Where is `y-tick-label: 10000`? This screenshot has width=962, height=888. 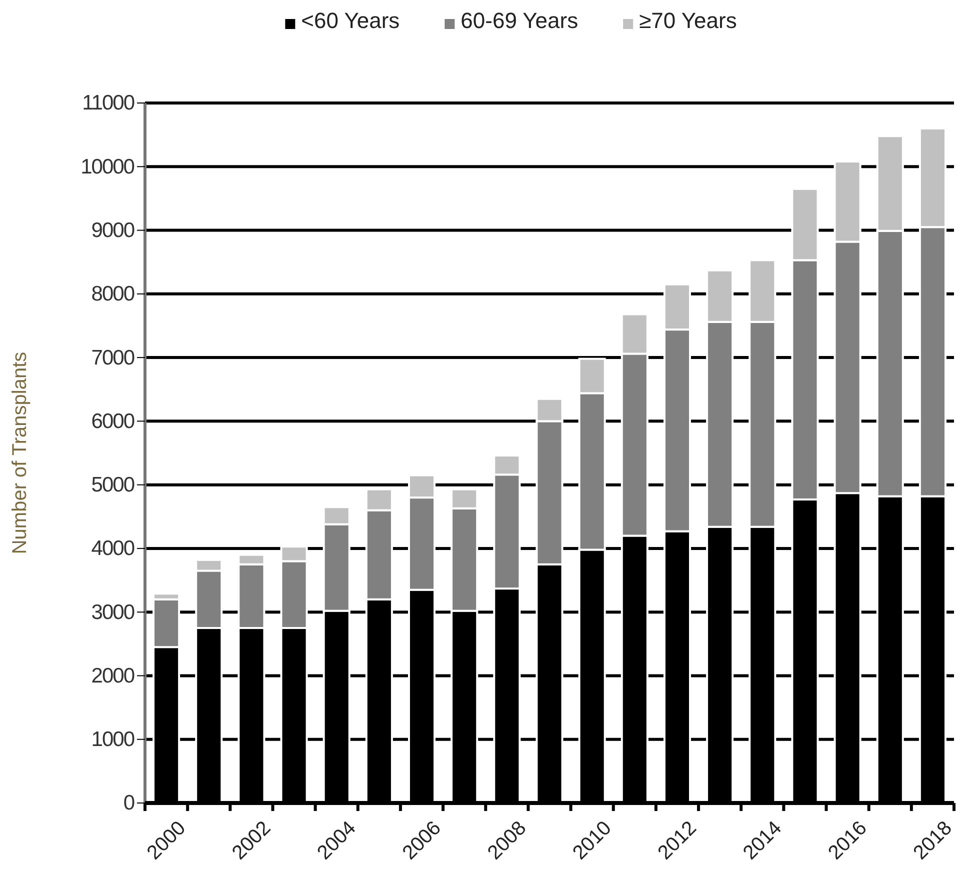 y-tick-label: 10000 is located at coordinates (107, 166).